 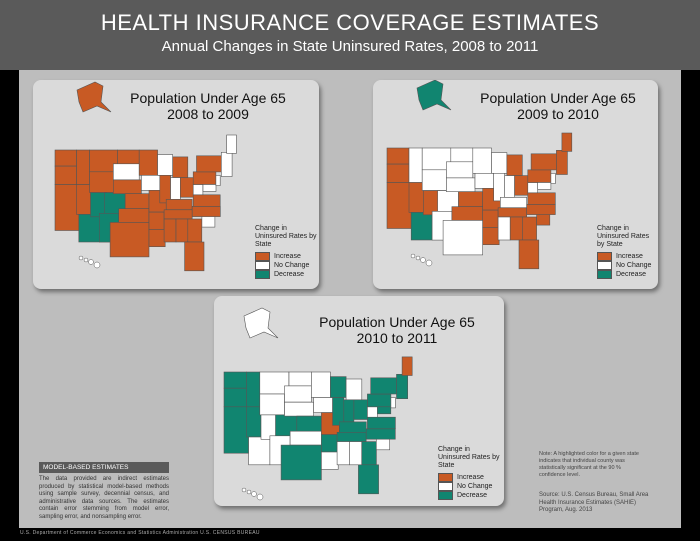 I want to click on state-iowa, so click(x=484, y=181).